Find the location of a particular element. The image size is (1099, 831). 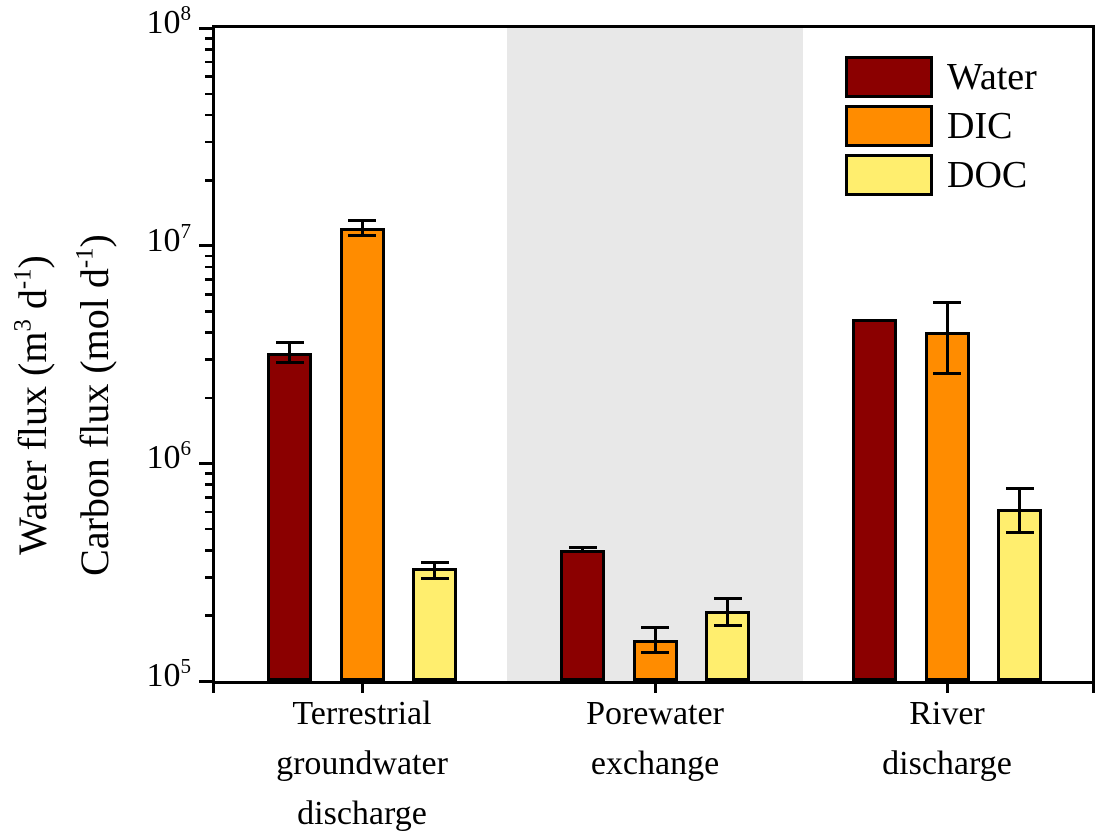

error-bar-water-0-cap-top is located at coordinates (289, 342).